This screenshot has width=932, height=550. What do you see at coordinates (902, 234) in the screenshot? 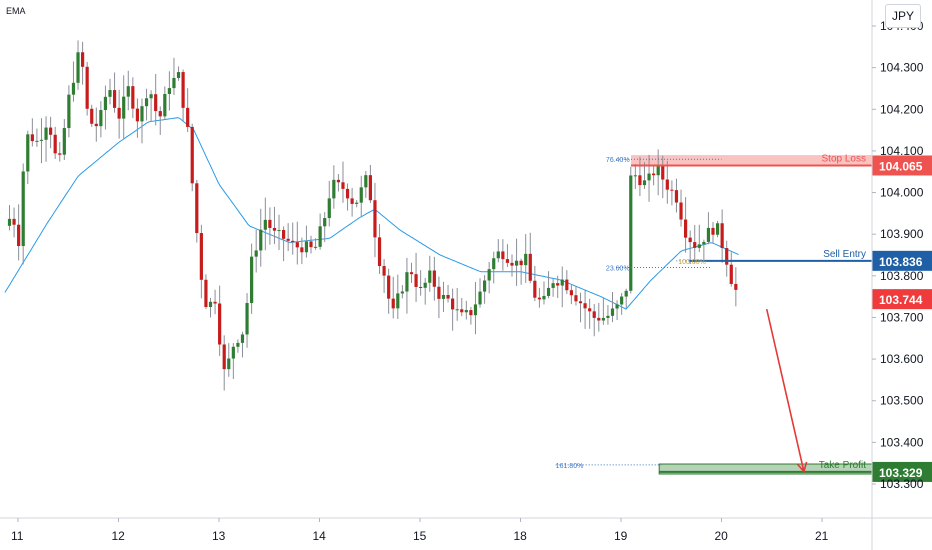
I see `y-tick-label: 103.900` at bounding box center [902, 234].